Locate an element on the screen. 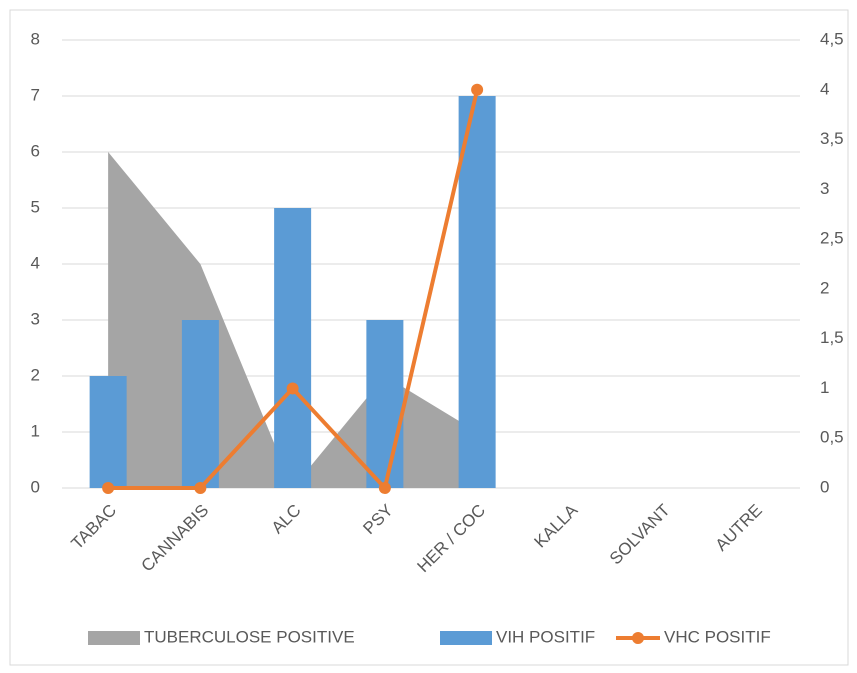 The width and height of the screenshot is (857, 673). y-tick-label: 4 is located at coordinates (35, 262).